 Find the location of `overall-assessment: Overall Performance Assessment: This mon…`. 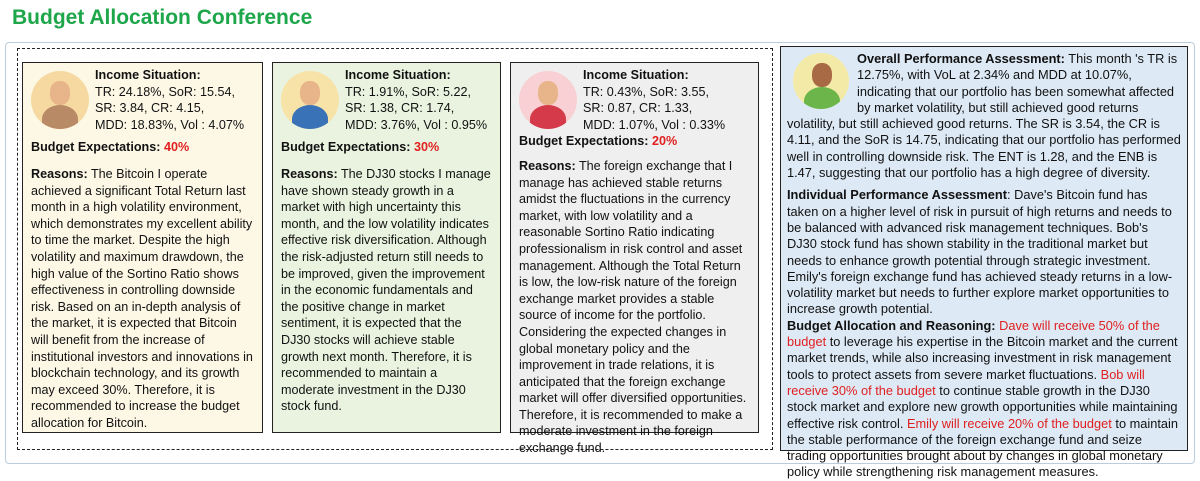

overall-assessment: Overall Performance Assessment: This mon… is located at coordinates (984, 116).